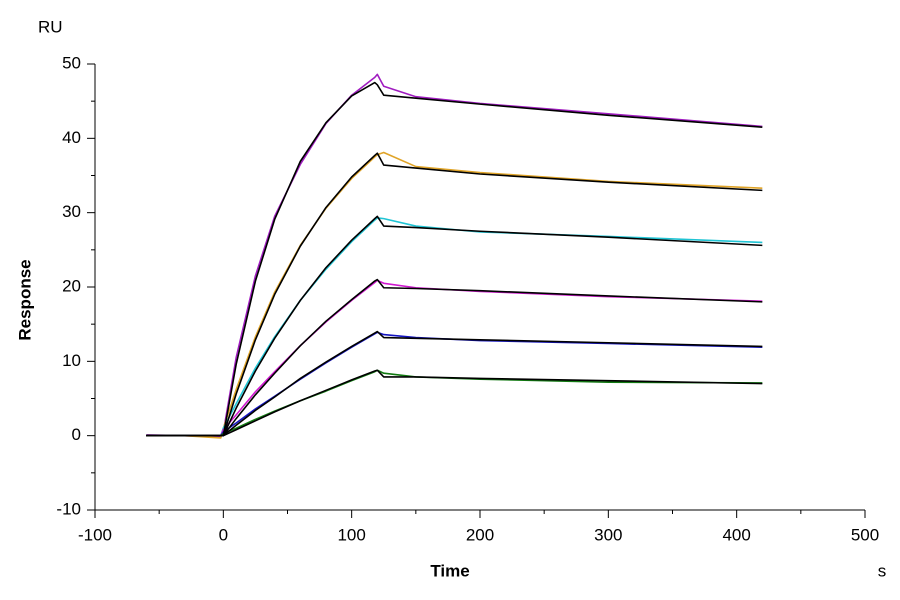 The image size is (900, 600). What do you see at coordinates (736, 534) in the screenshot?
I see `x-tick-label: 400` at bounding box center [736, 534].